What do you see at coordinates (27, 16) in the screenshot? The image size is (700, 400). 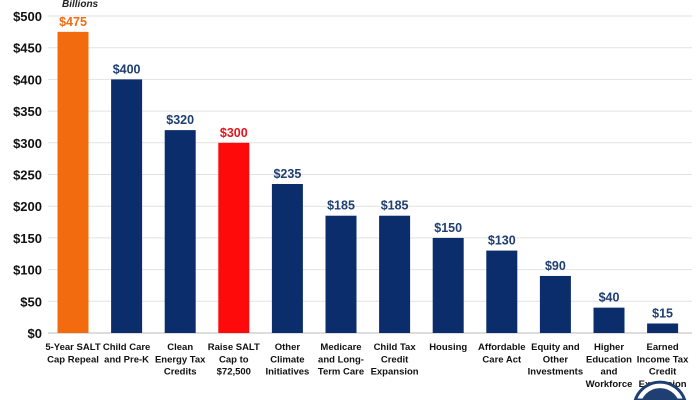 I see `y-tick-label: $500` at bounding box center [27, 16].